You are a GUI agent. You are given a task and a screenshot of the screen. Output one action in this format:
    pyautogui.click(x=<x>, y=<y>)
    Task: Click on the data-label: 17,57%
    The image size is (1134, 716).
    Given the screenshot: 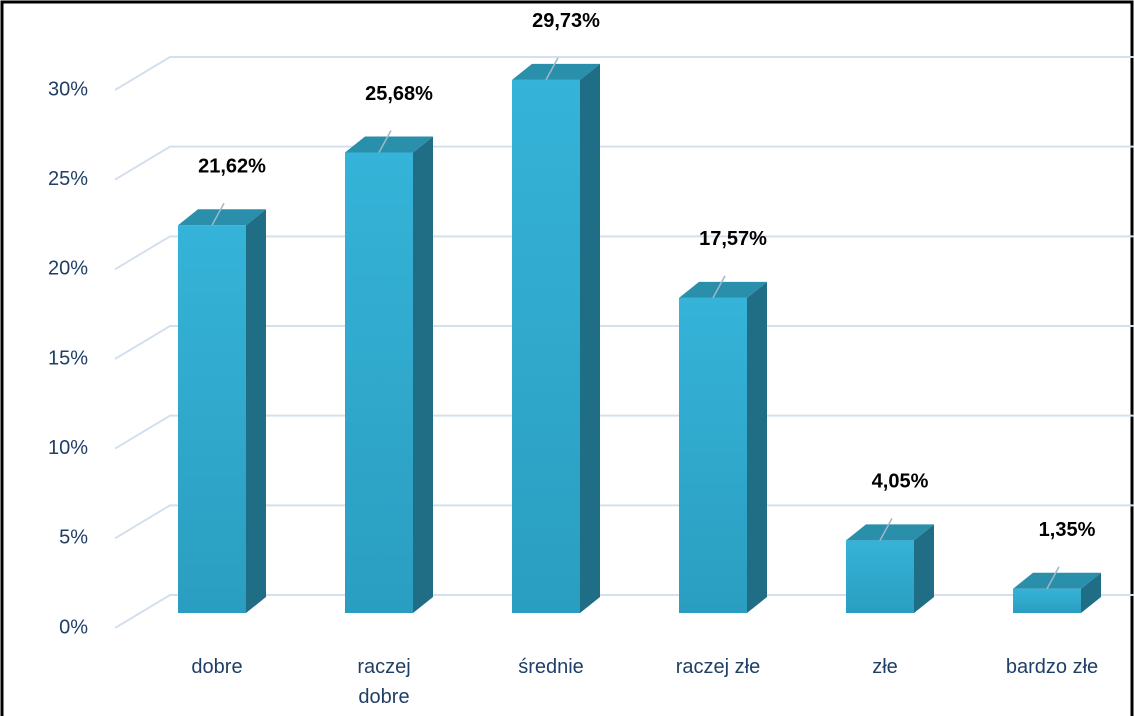 What is the action you would take?
    pyautogui.click(x=733, y=239)
    